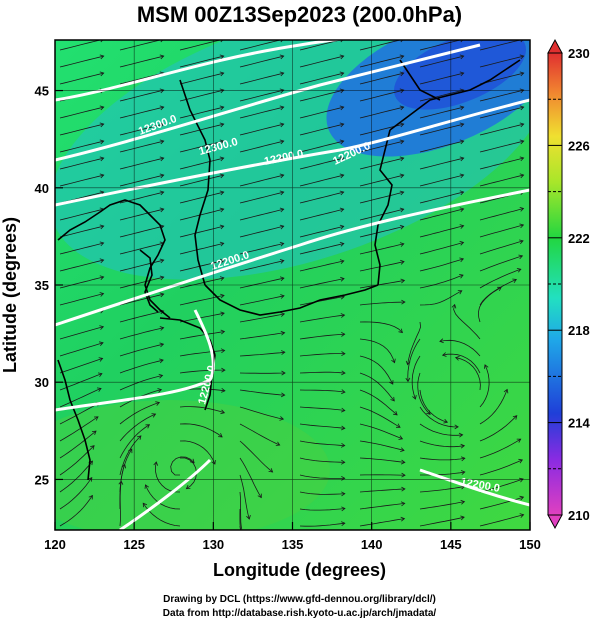  Describe the element at coordinates (42, 91) in the screenshot. I see `y-tick-label: 45` at that location.